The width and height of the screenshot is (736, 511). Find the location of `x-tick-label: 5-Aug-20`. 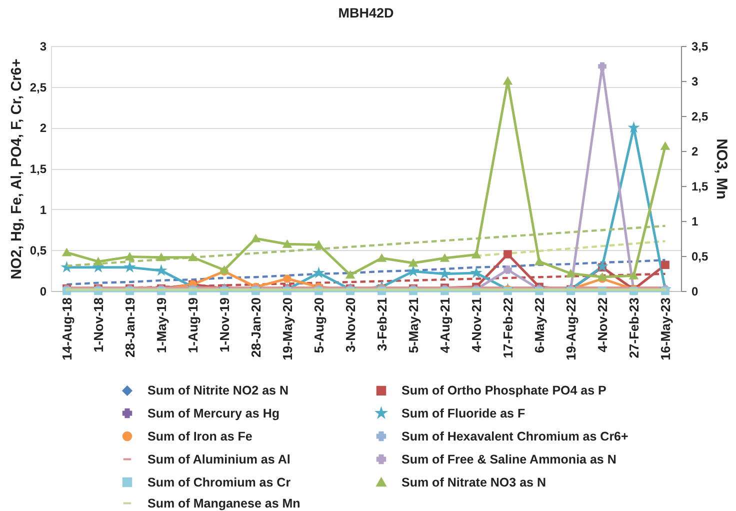

x-tick-label: 5-Aug-20 is located at coordinates (318, 326).